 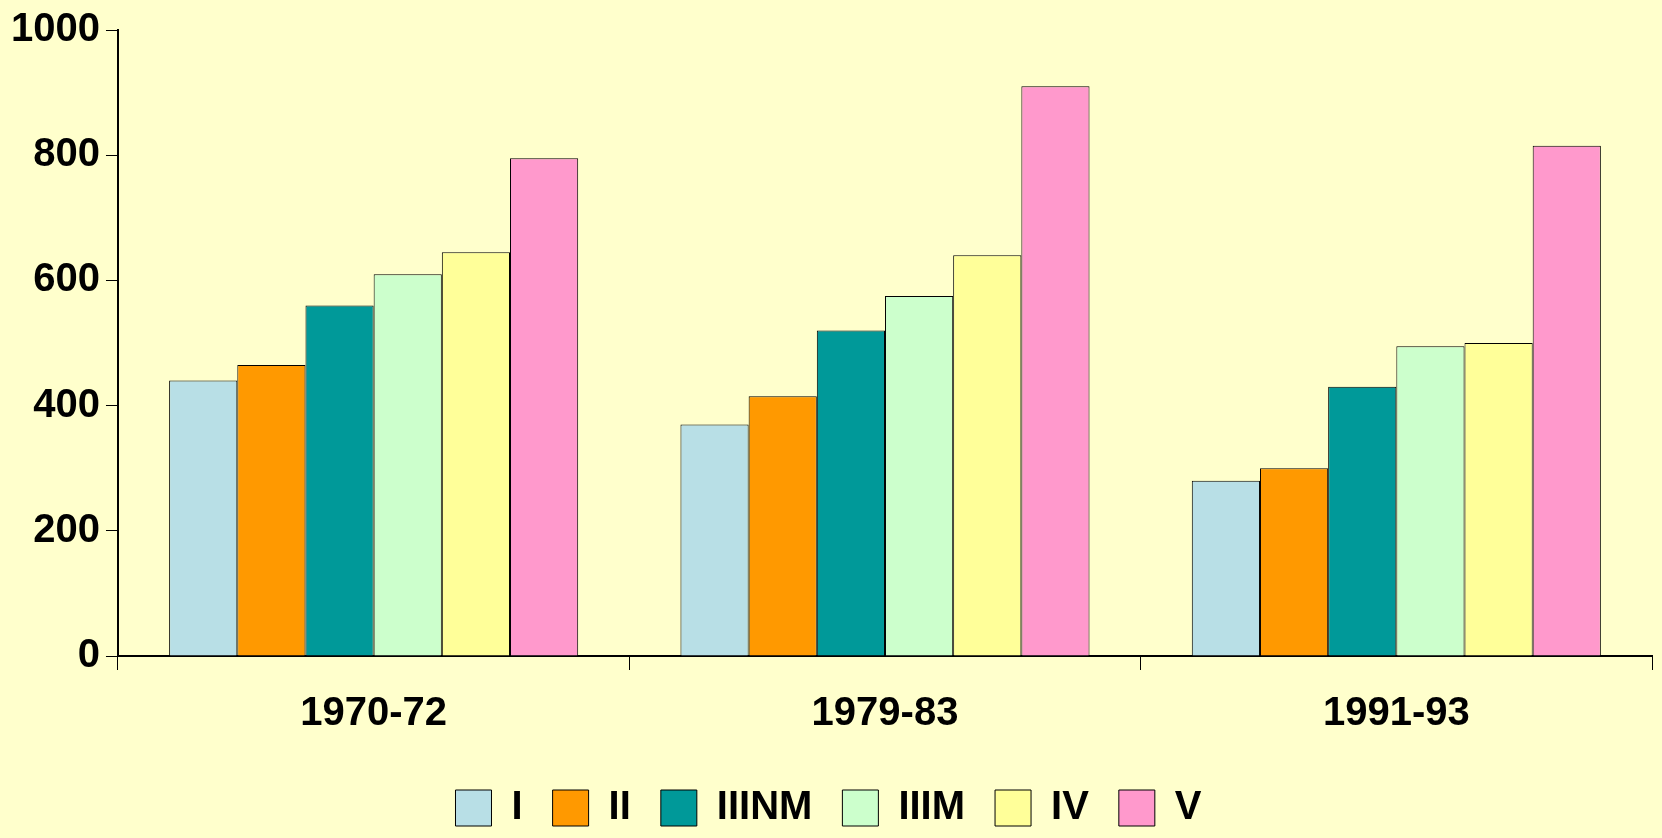 I want to click on y-tick-label: 400, so click(x=66, y=402).